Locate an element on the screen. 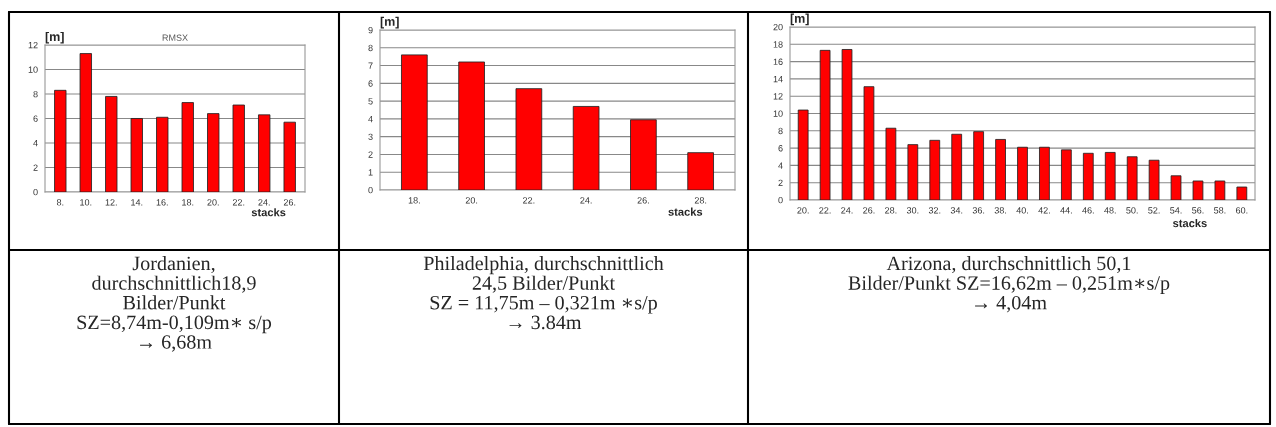 The height and width of the screenshot is (427, 1276). y-tick-label: 7 is located at coordinates (370, 65).